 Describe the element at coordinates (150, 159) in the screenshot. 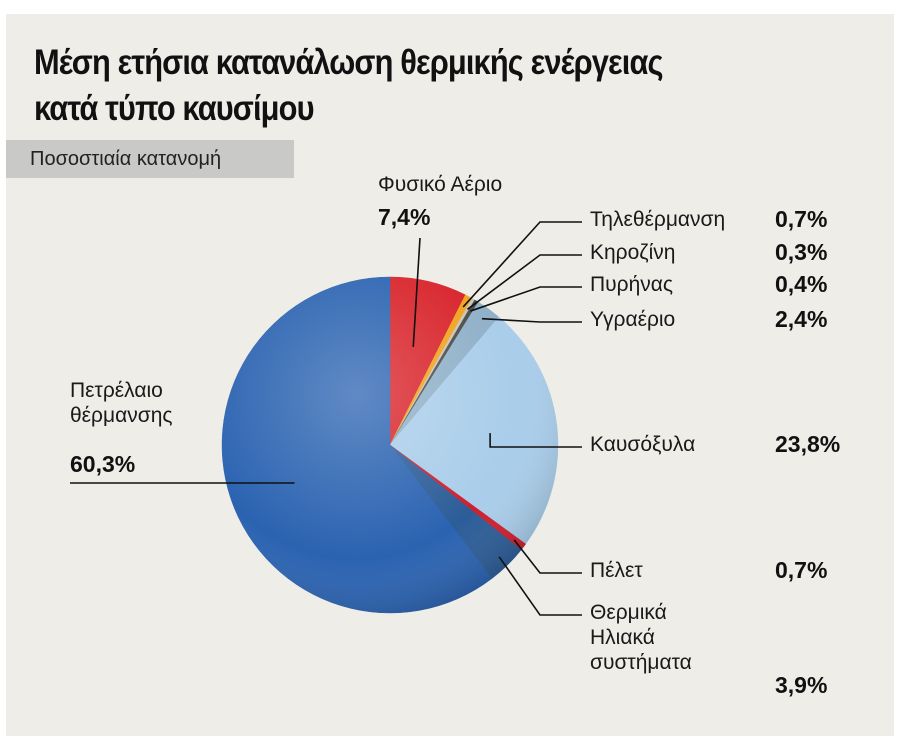

I see `chart-subtitle: Ποσοστιαία κατανομή` at that location.